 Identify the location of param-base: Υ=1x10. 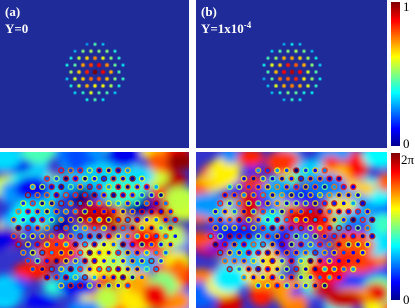
(222, 28).